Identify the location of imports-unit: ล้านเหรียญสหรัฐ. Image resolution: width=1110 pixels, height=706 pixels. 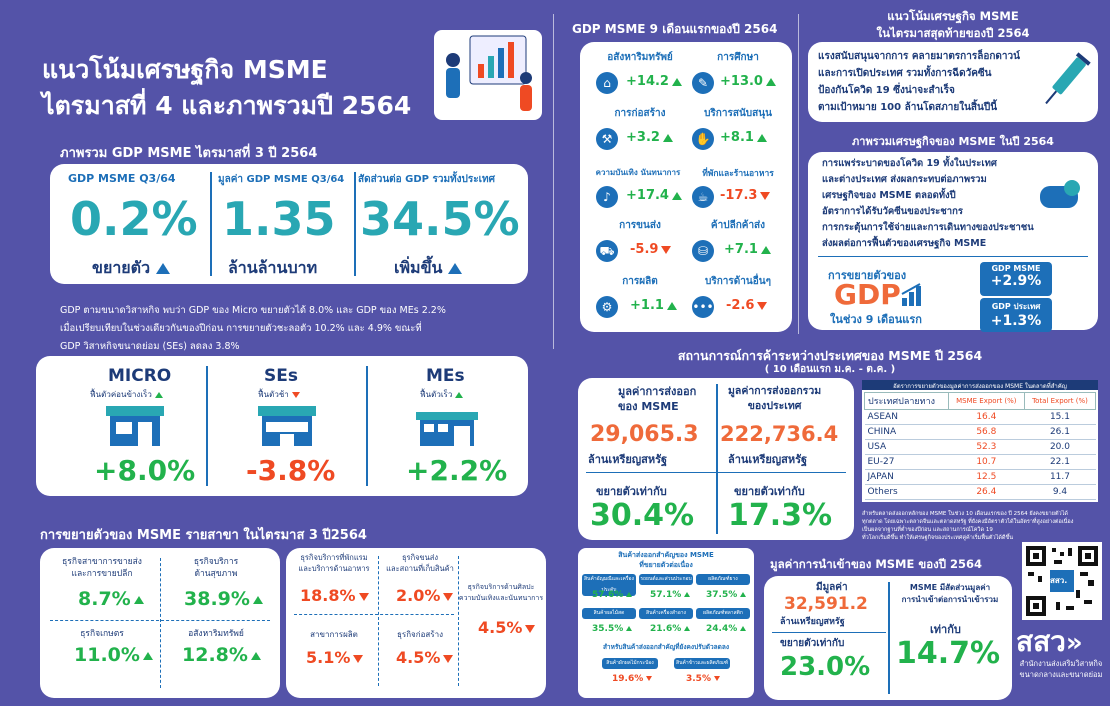
(812, 622).